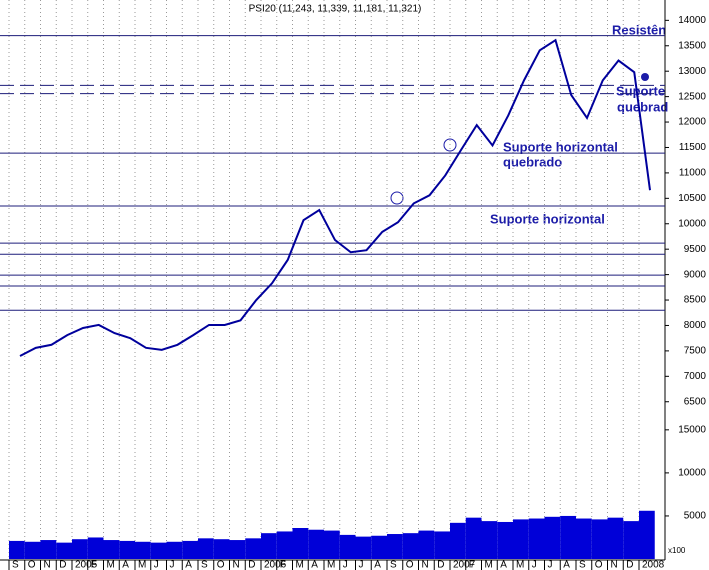 This screenshot has height=570, width=709. I want to click on y-tick-label: 13000, so click(692, 71).